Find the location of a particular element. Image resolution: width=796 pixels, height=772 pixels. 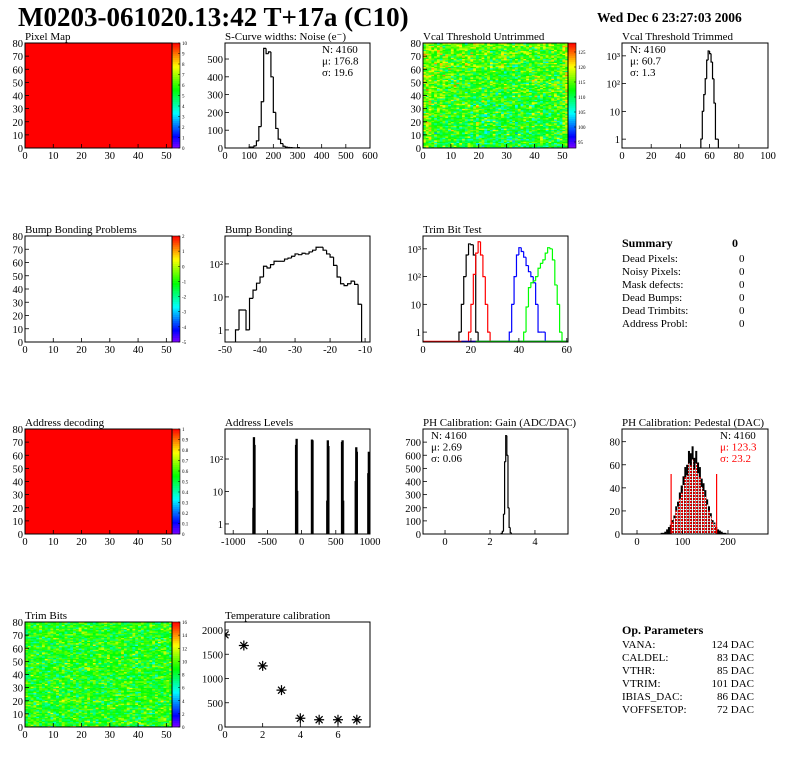

palette-tick-label: -1 is located at coordinates (184, 282).